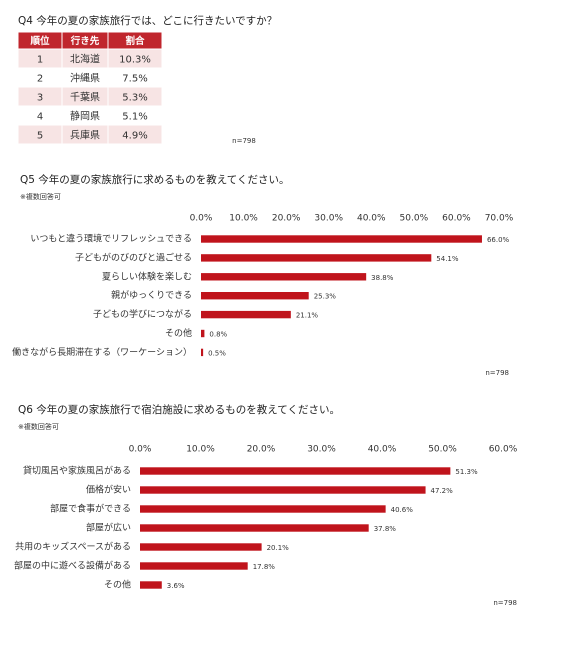 The height and width of the screenshot is (649, 568). I want to click on cell-text: 5, so click(40, 136).